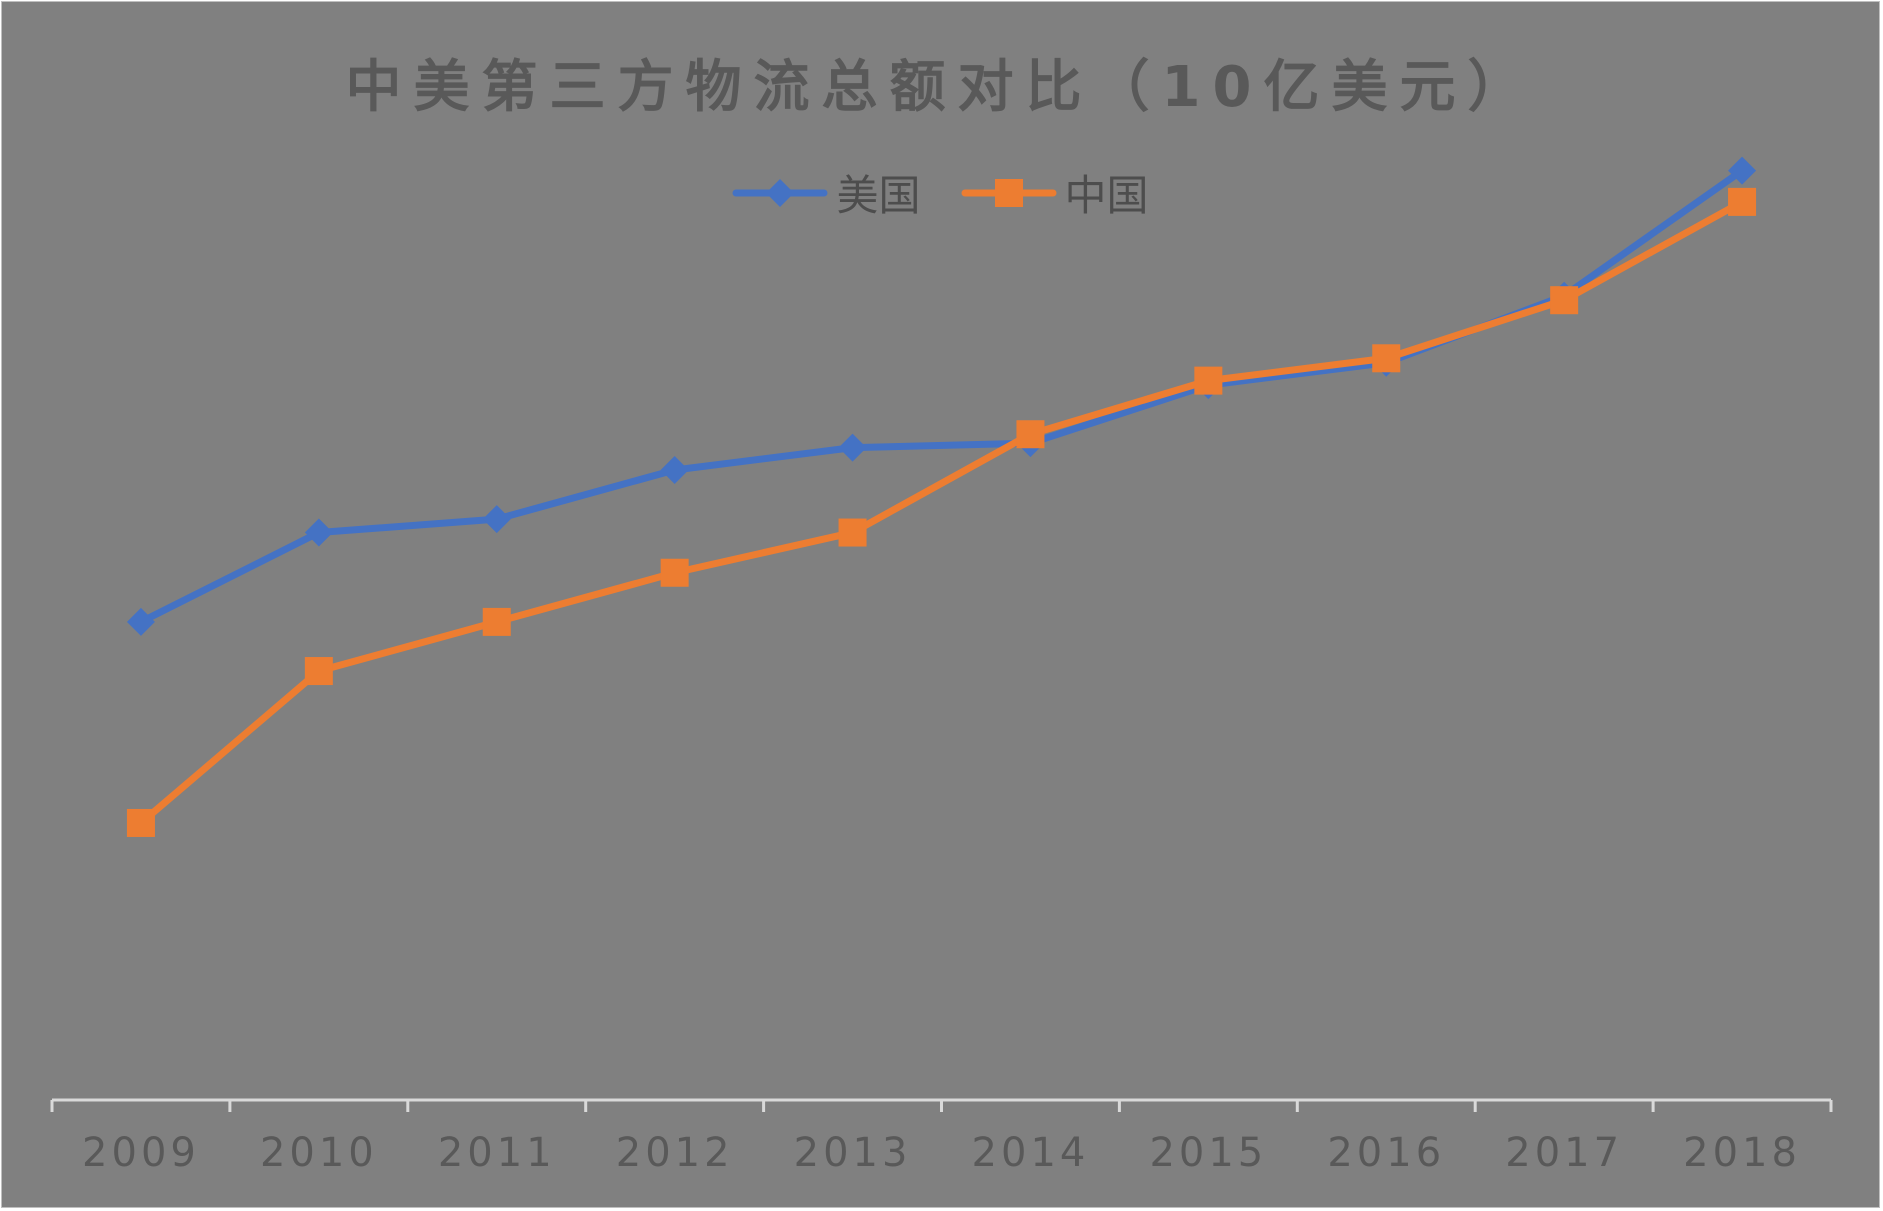 Image resolution: width=1883 pixels, height=1211 pixels. Describe the element at coordinates (141, 1153) in the screenshot. I see `x-tick-label: 2009` at that location.